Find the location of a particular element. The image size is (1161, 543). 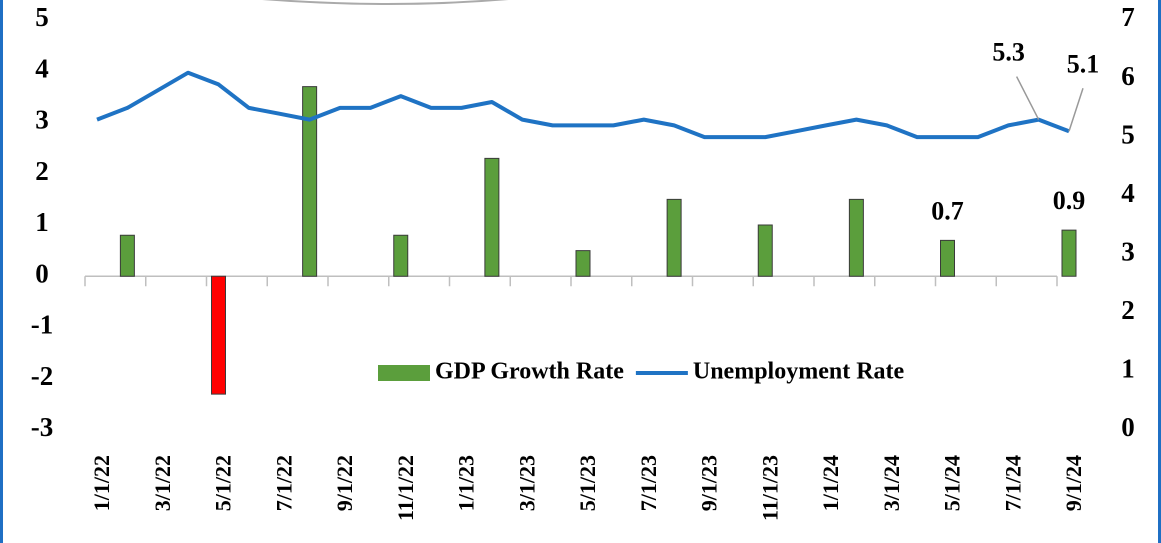

x-tick-label: 3/1/22 is located at coordinates (162, 483).